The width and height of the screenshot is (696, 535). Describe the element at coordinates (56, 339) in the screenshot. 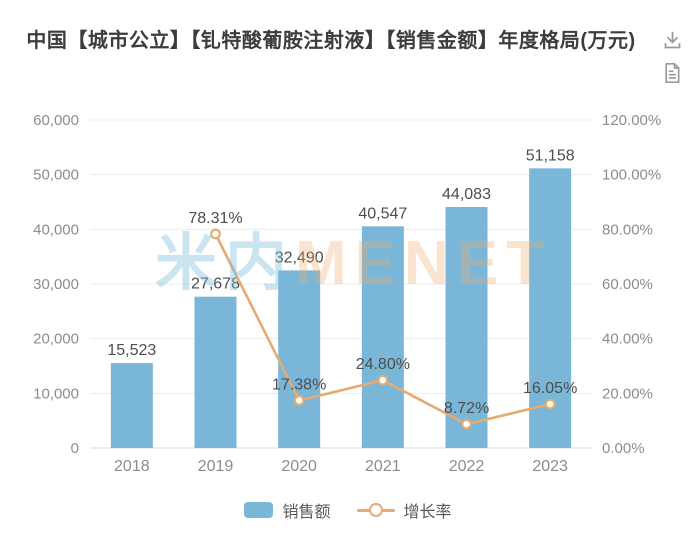

I see `left-axis-tick: 20,000` at that location.